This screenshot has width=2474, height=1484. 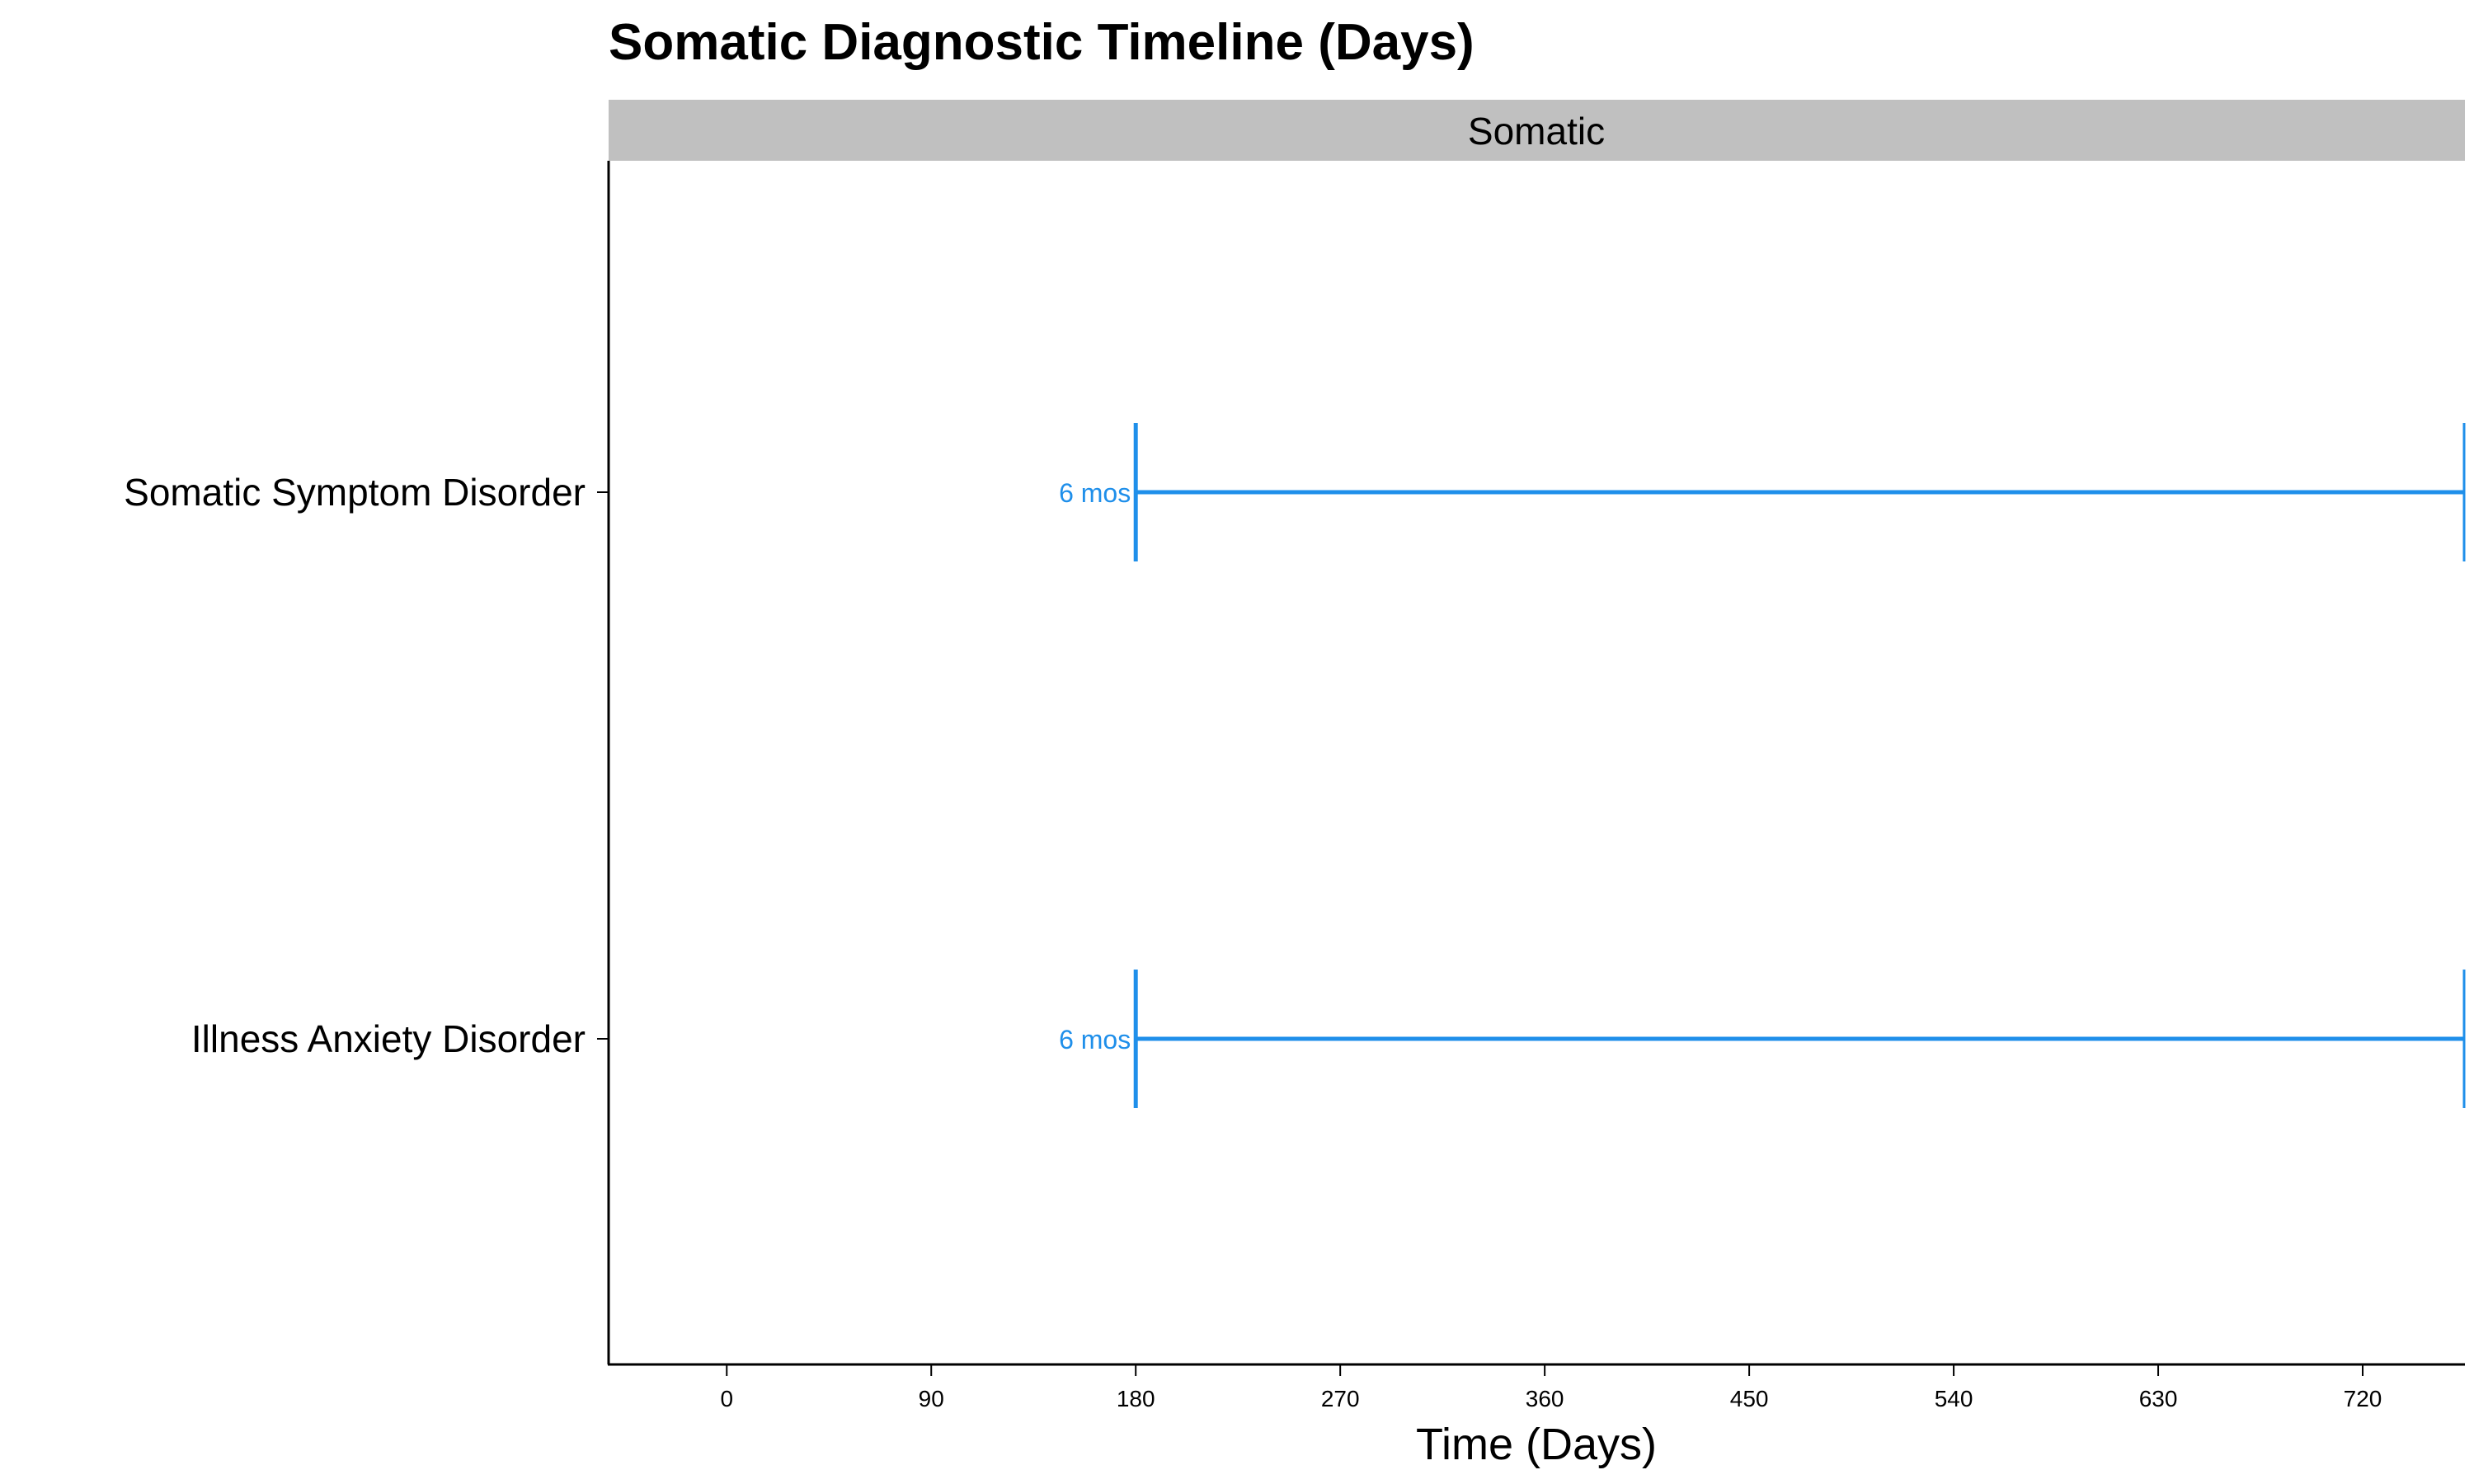 I want to click on x-tick-label: 450, so click(x=1749, y=1398).